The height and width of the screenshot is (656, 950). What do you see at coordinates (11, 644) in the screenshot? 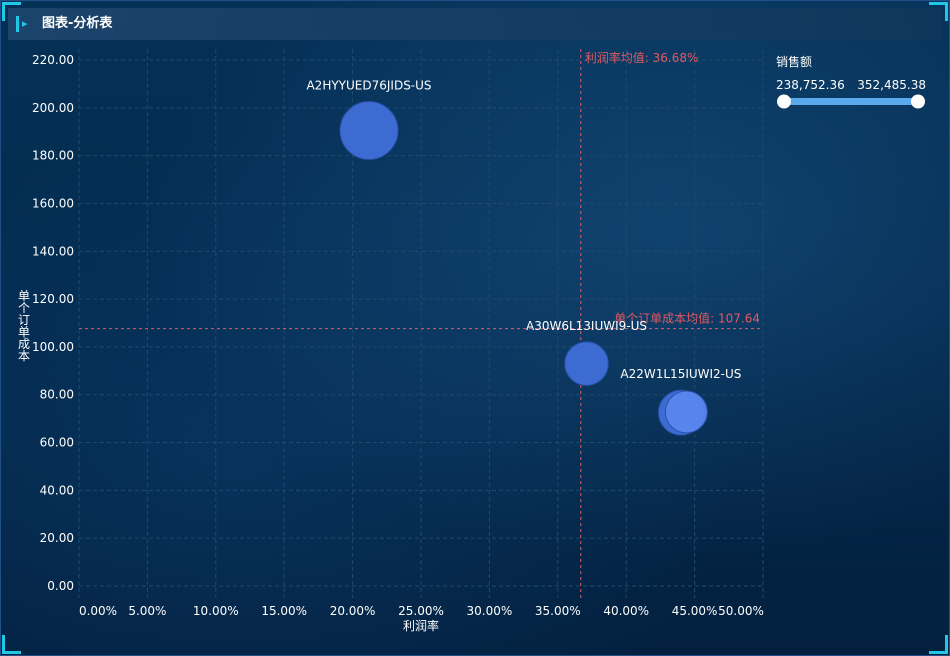
I see `frame-corner-bottom-left` at bounding box center [11, 644].